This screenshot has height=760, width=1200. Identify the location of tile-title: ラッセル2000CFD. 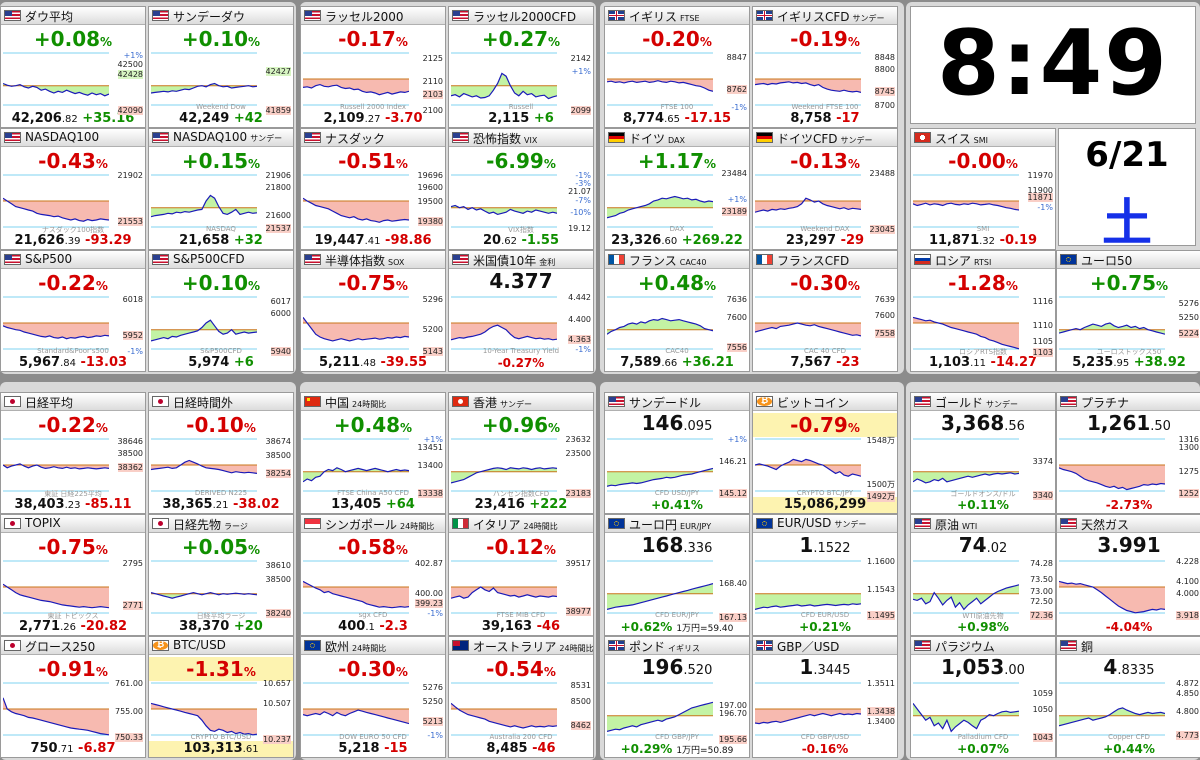
(526, 16).